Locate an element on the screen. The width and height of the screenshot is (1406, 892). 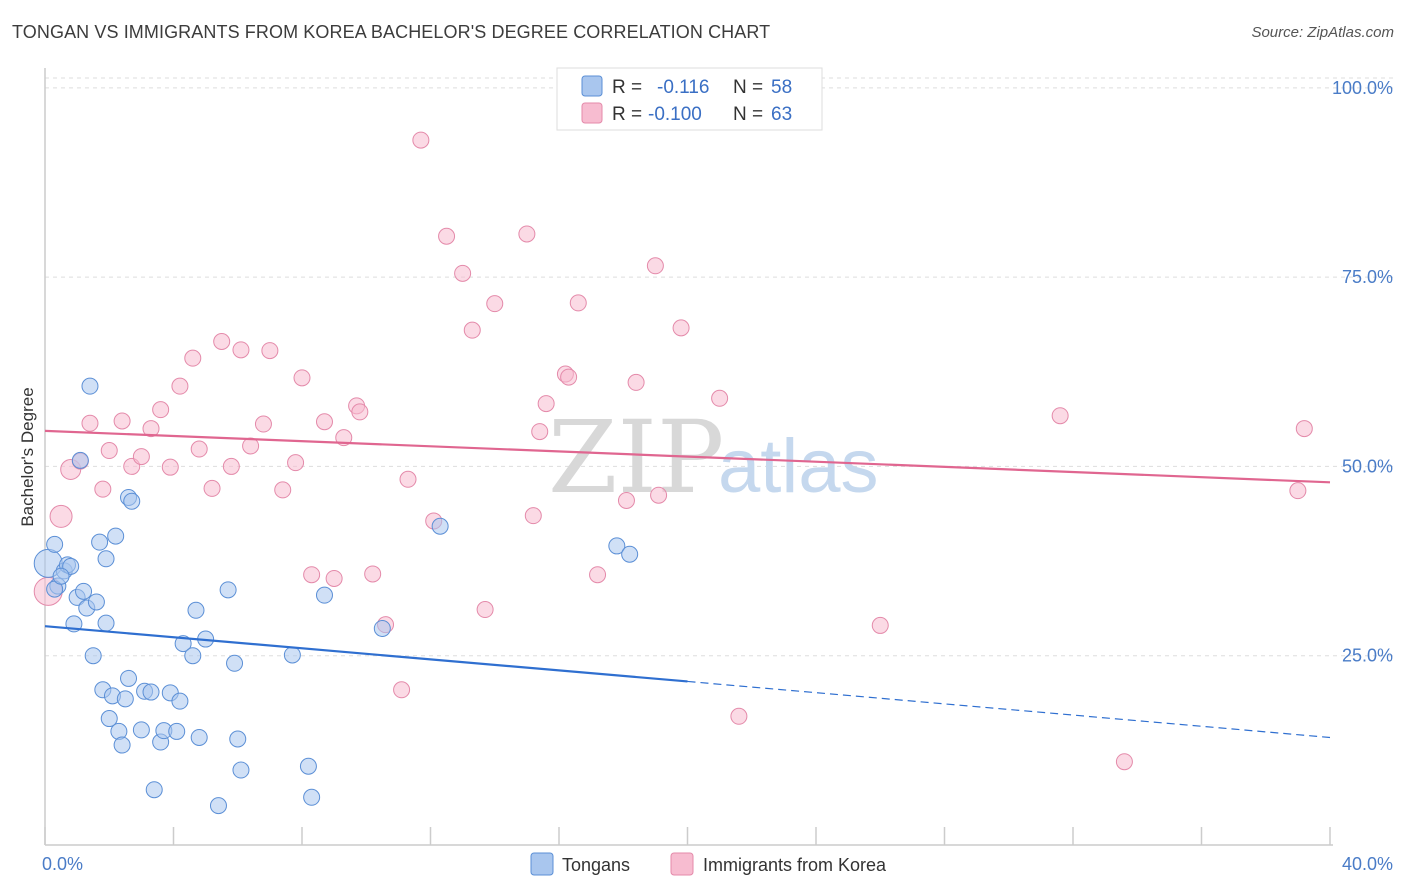
y-tick-label: 25.0% is located at coordinates (1367, 656).